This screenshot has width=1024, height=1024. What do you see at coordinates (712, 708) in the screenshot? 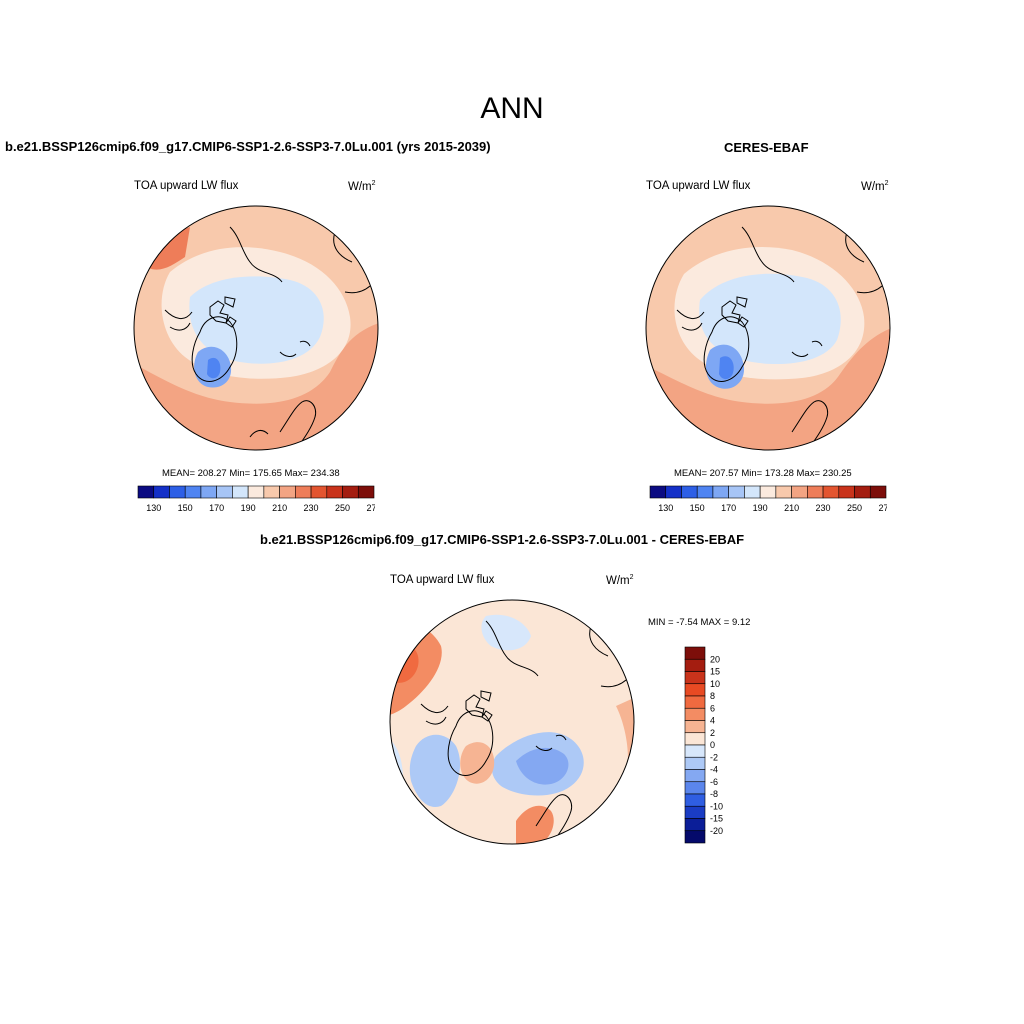
I see `colorbar-tick-label: 6` at bounding box center [712, 708].